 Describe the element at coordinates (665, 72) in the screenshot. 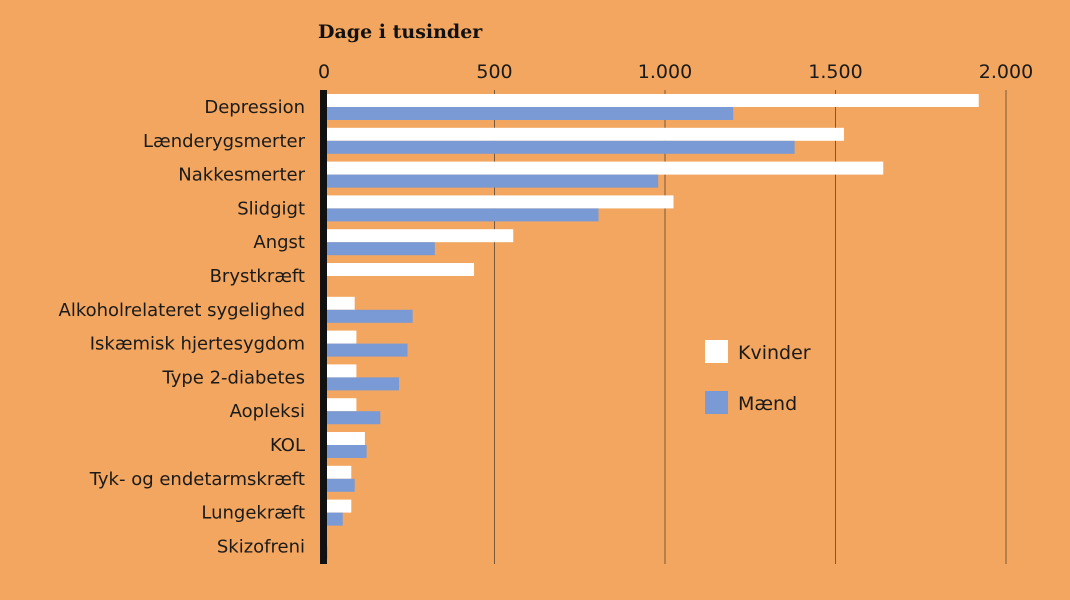

I see `x-tick-label: 1.000` at that location.